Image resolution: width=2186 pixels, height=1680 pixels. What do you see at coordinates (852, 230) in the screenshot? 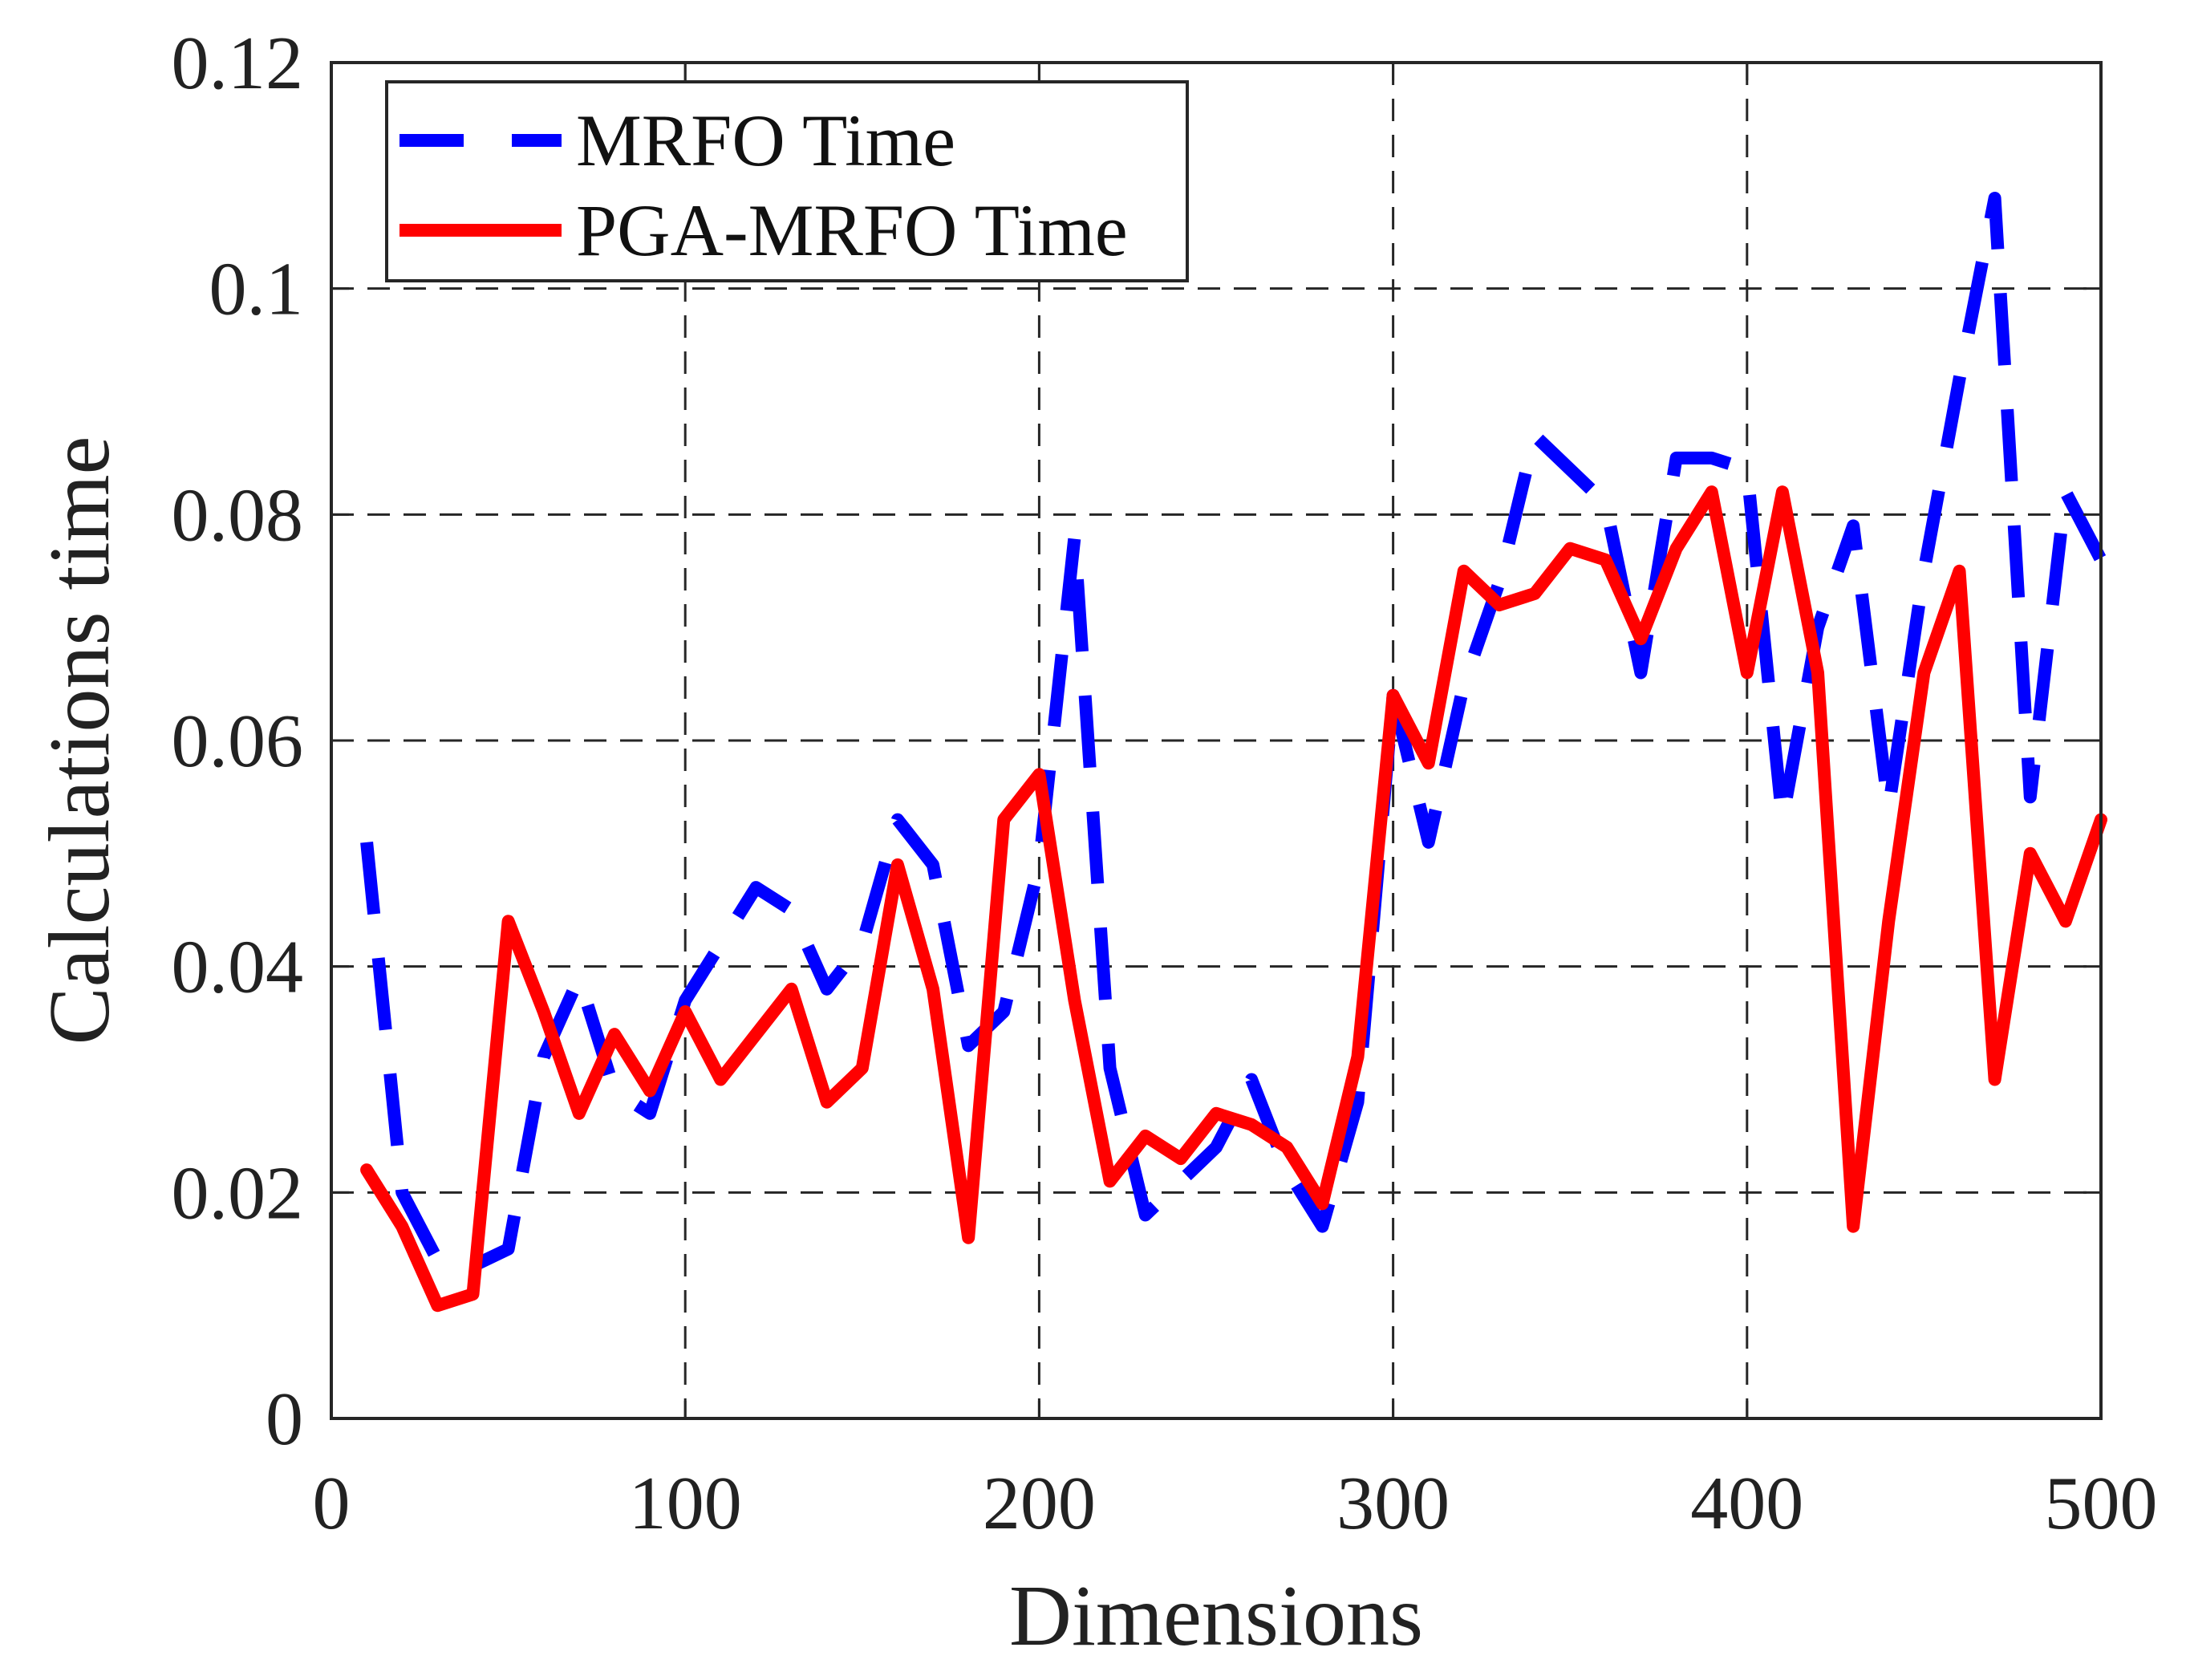
I see `legend-label-pga-mrfo: PGA-MRFO Time` at bounding box center [852, 230].